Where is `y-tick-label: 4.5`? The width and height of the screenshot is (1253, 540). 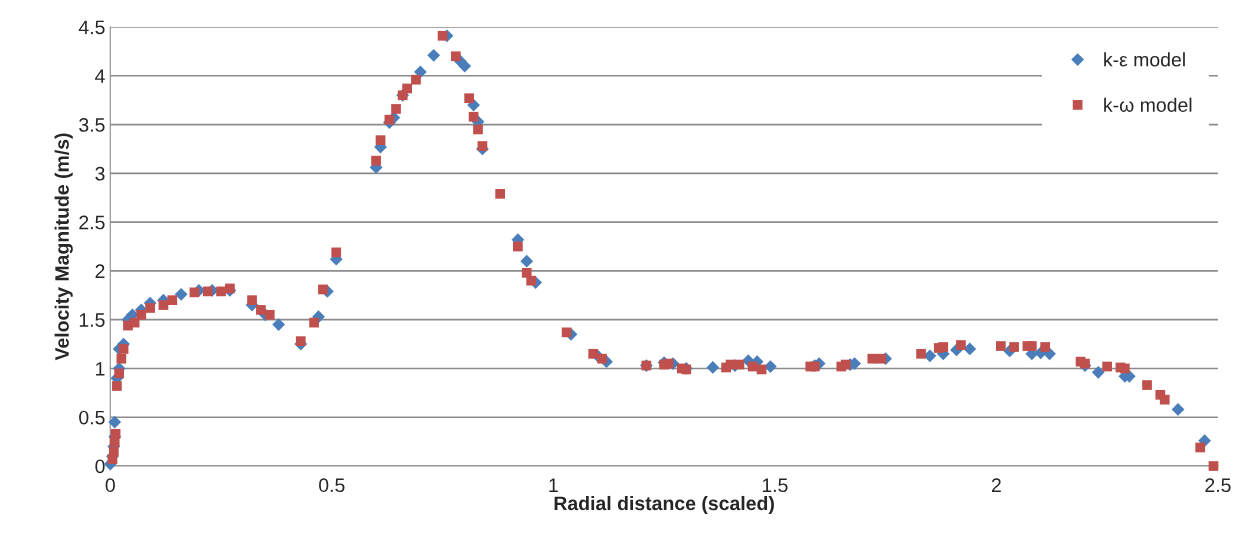
y-tick-label: 4.5 is located at coordinates (91, 27).